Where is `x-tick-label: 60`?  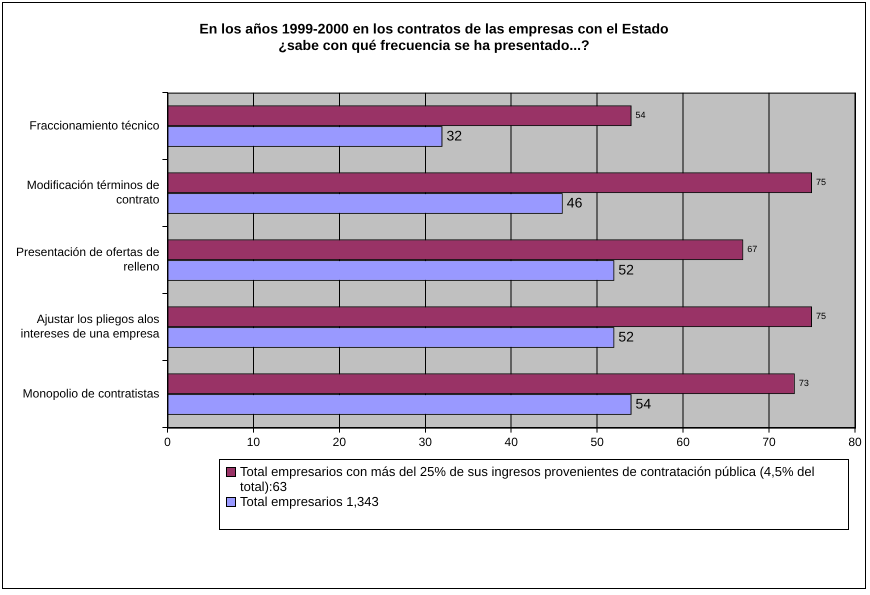 x-tick-label: 60 is located at coordinates (683, 442).